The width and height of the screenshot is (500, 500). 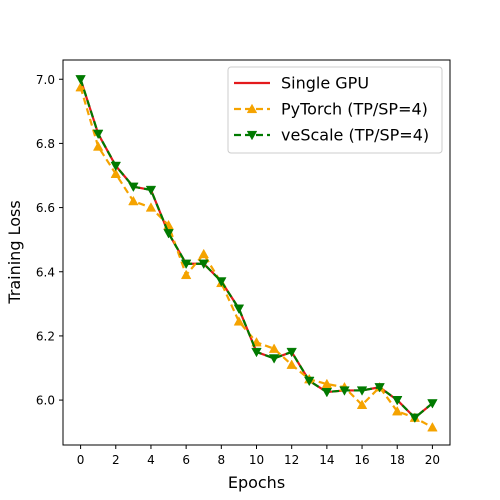 I want to click on y-tick-label-5: 7.0, so click(x=45, y=80).